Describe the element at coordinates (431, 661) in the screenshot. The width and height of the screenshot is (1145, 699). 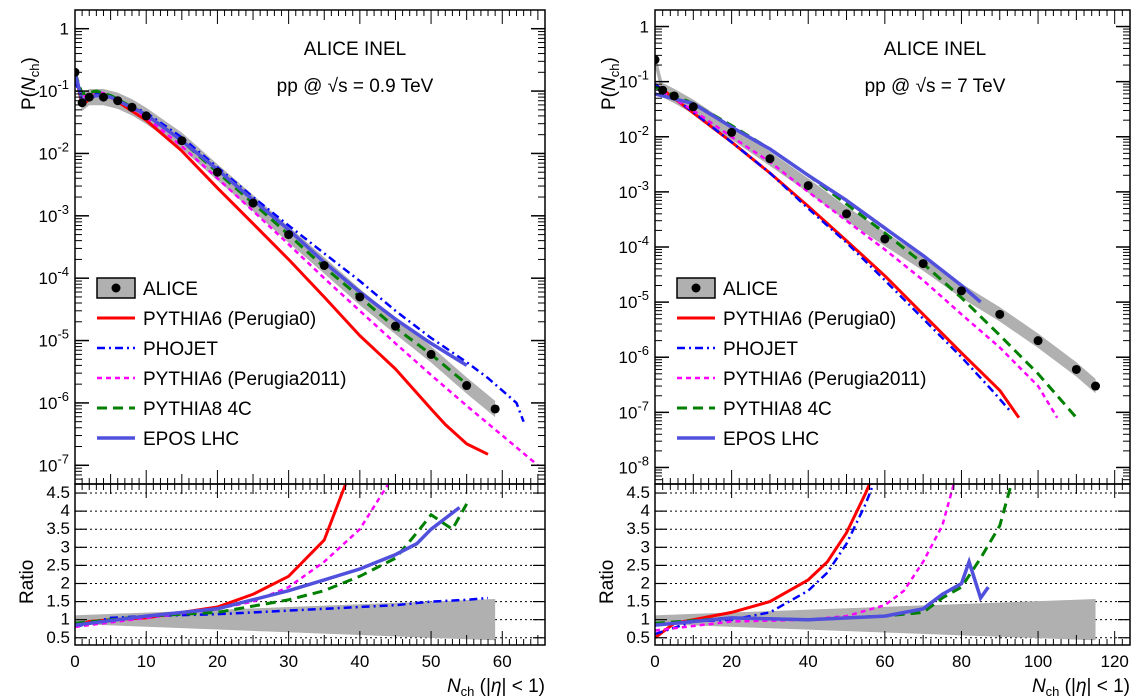
I see `x-tick-label: 50` at that location.